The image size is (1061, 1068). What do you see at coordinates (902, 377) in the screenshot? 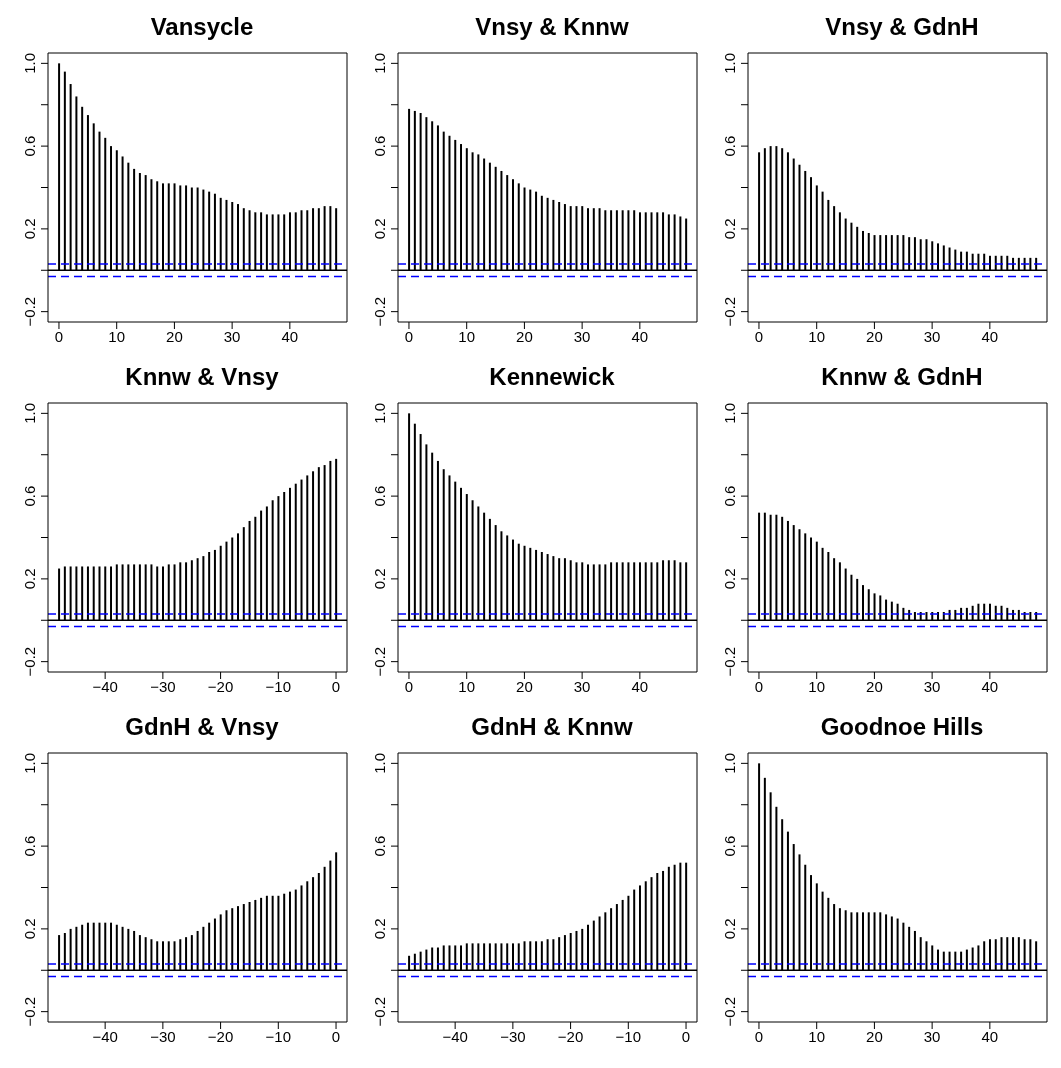
I see `chart-title: Knnw & GdnH` at bounding box center [902, 377].